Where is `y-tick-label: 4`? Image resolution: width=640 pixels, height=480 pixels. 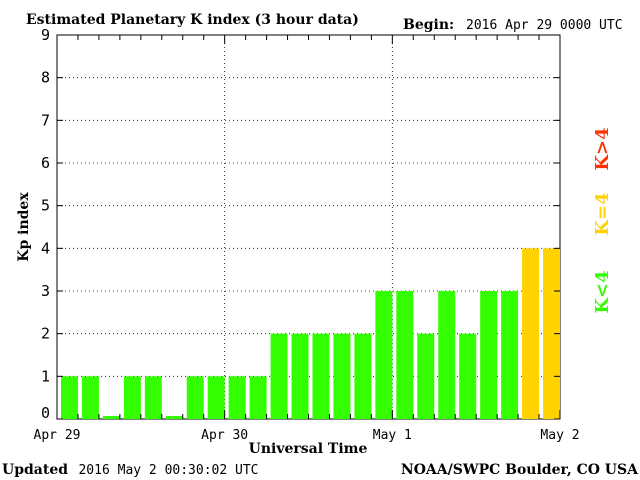
y-tick-label: 4 is located at coordinates (45, 248).